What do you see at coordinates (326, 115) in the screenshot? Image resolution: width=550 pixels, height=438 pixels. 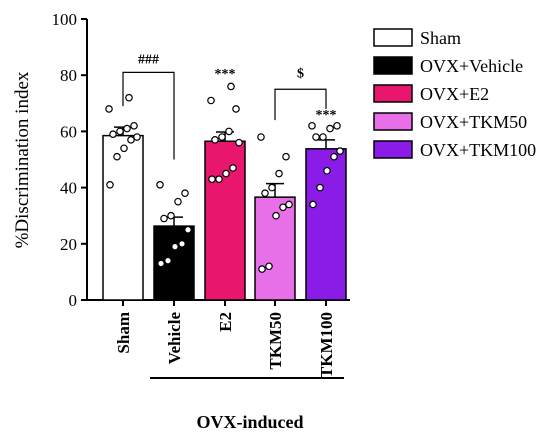 I see `sig-label-tkm100: ***` at bounding box center [326, 115].